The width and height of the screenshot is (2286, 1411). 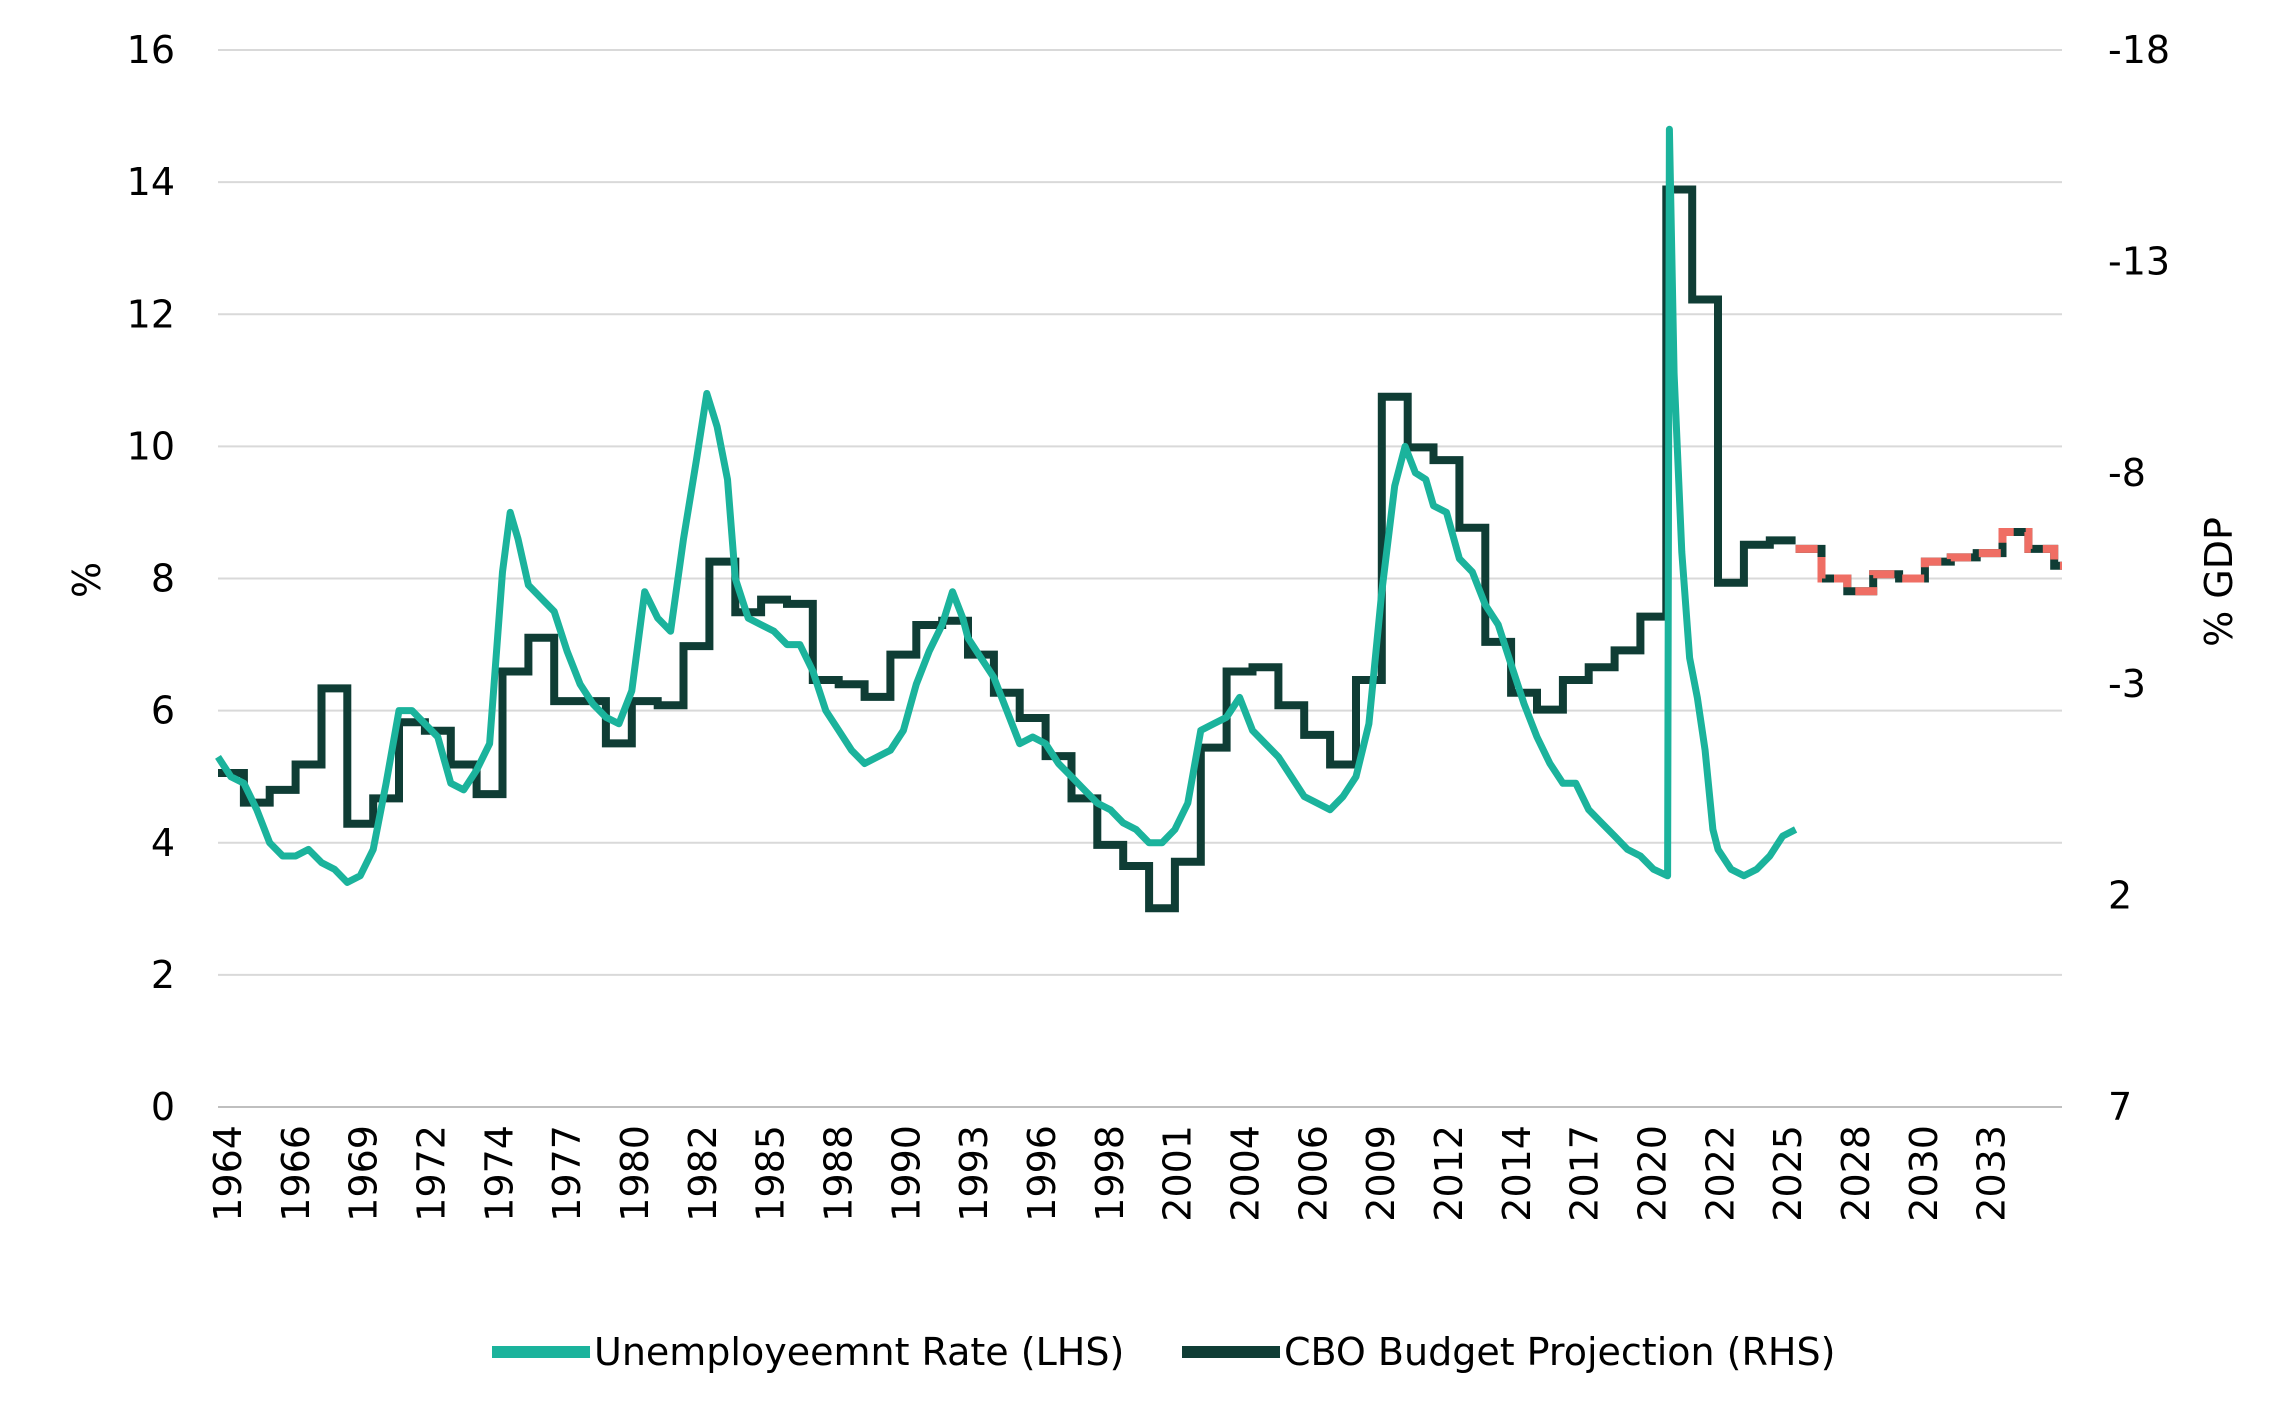 What do you see at coordinates (1042, 1173) in the screenshot?
I see `x-tick-label: 1996` at bounding box center [1042, 1173].